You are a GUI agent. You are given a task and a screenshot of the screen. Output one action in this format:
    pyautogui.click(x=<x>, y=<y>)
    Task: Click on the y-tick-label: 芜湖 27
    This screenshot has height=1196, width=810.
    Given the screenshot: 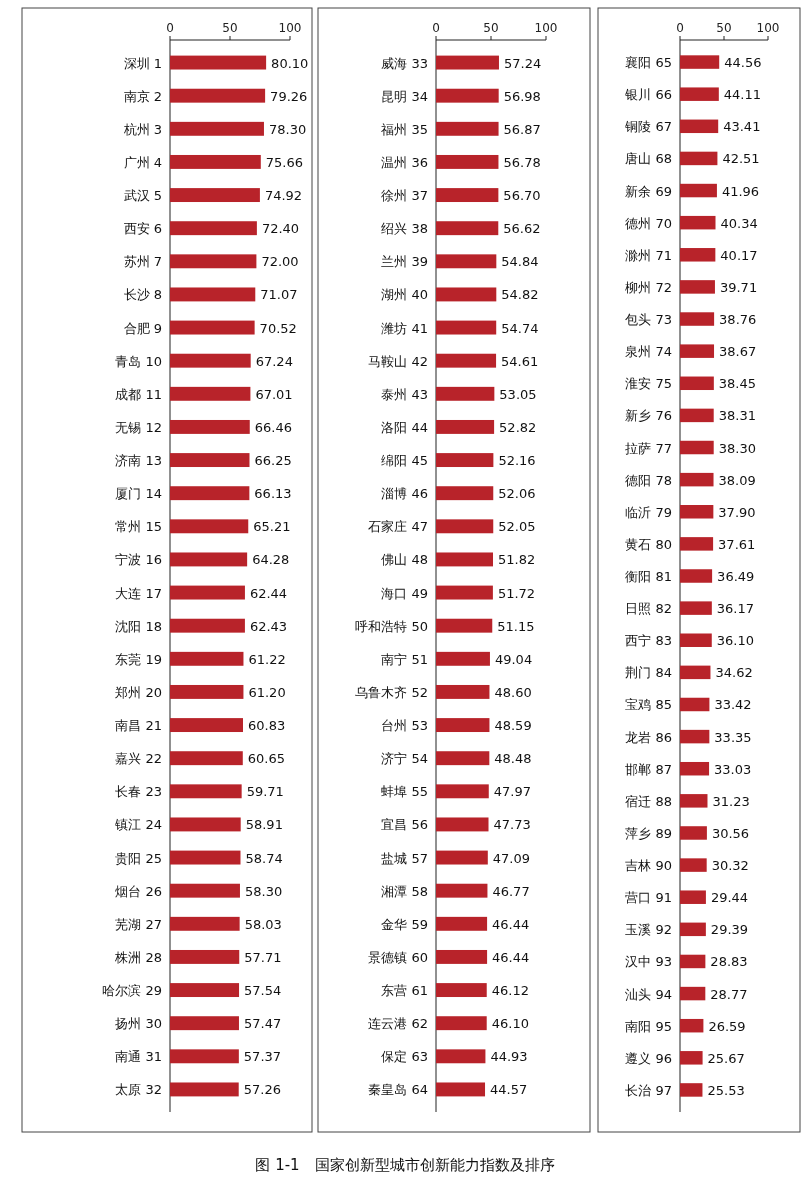 What is the action you would take?
    pyautogui.click(x=138, y=924)
    